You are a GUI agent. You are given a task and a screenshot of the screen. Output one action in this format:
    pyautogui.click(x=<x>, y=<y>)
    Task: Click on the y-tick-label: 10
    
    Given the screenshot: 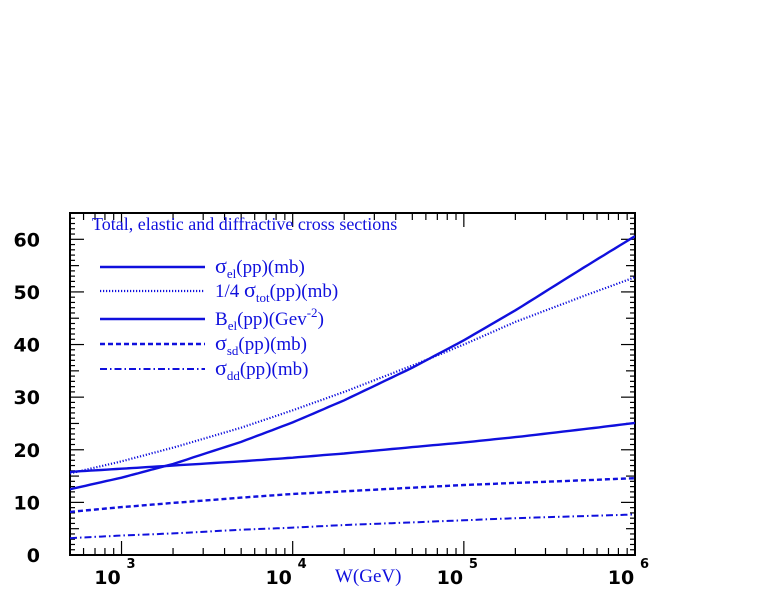 What is the action you would take?
    pyautogui.click(x=27, y=503)
    